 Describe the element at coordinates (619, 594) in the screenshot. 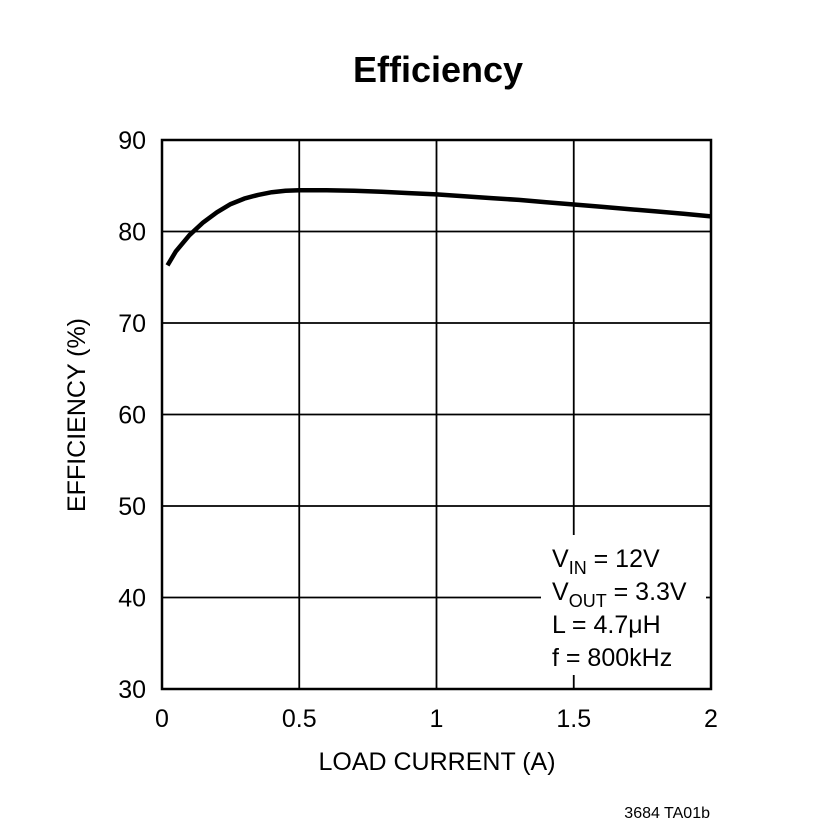

I see `annotation-line: VOUT = 3.3V` at that location.